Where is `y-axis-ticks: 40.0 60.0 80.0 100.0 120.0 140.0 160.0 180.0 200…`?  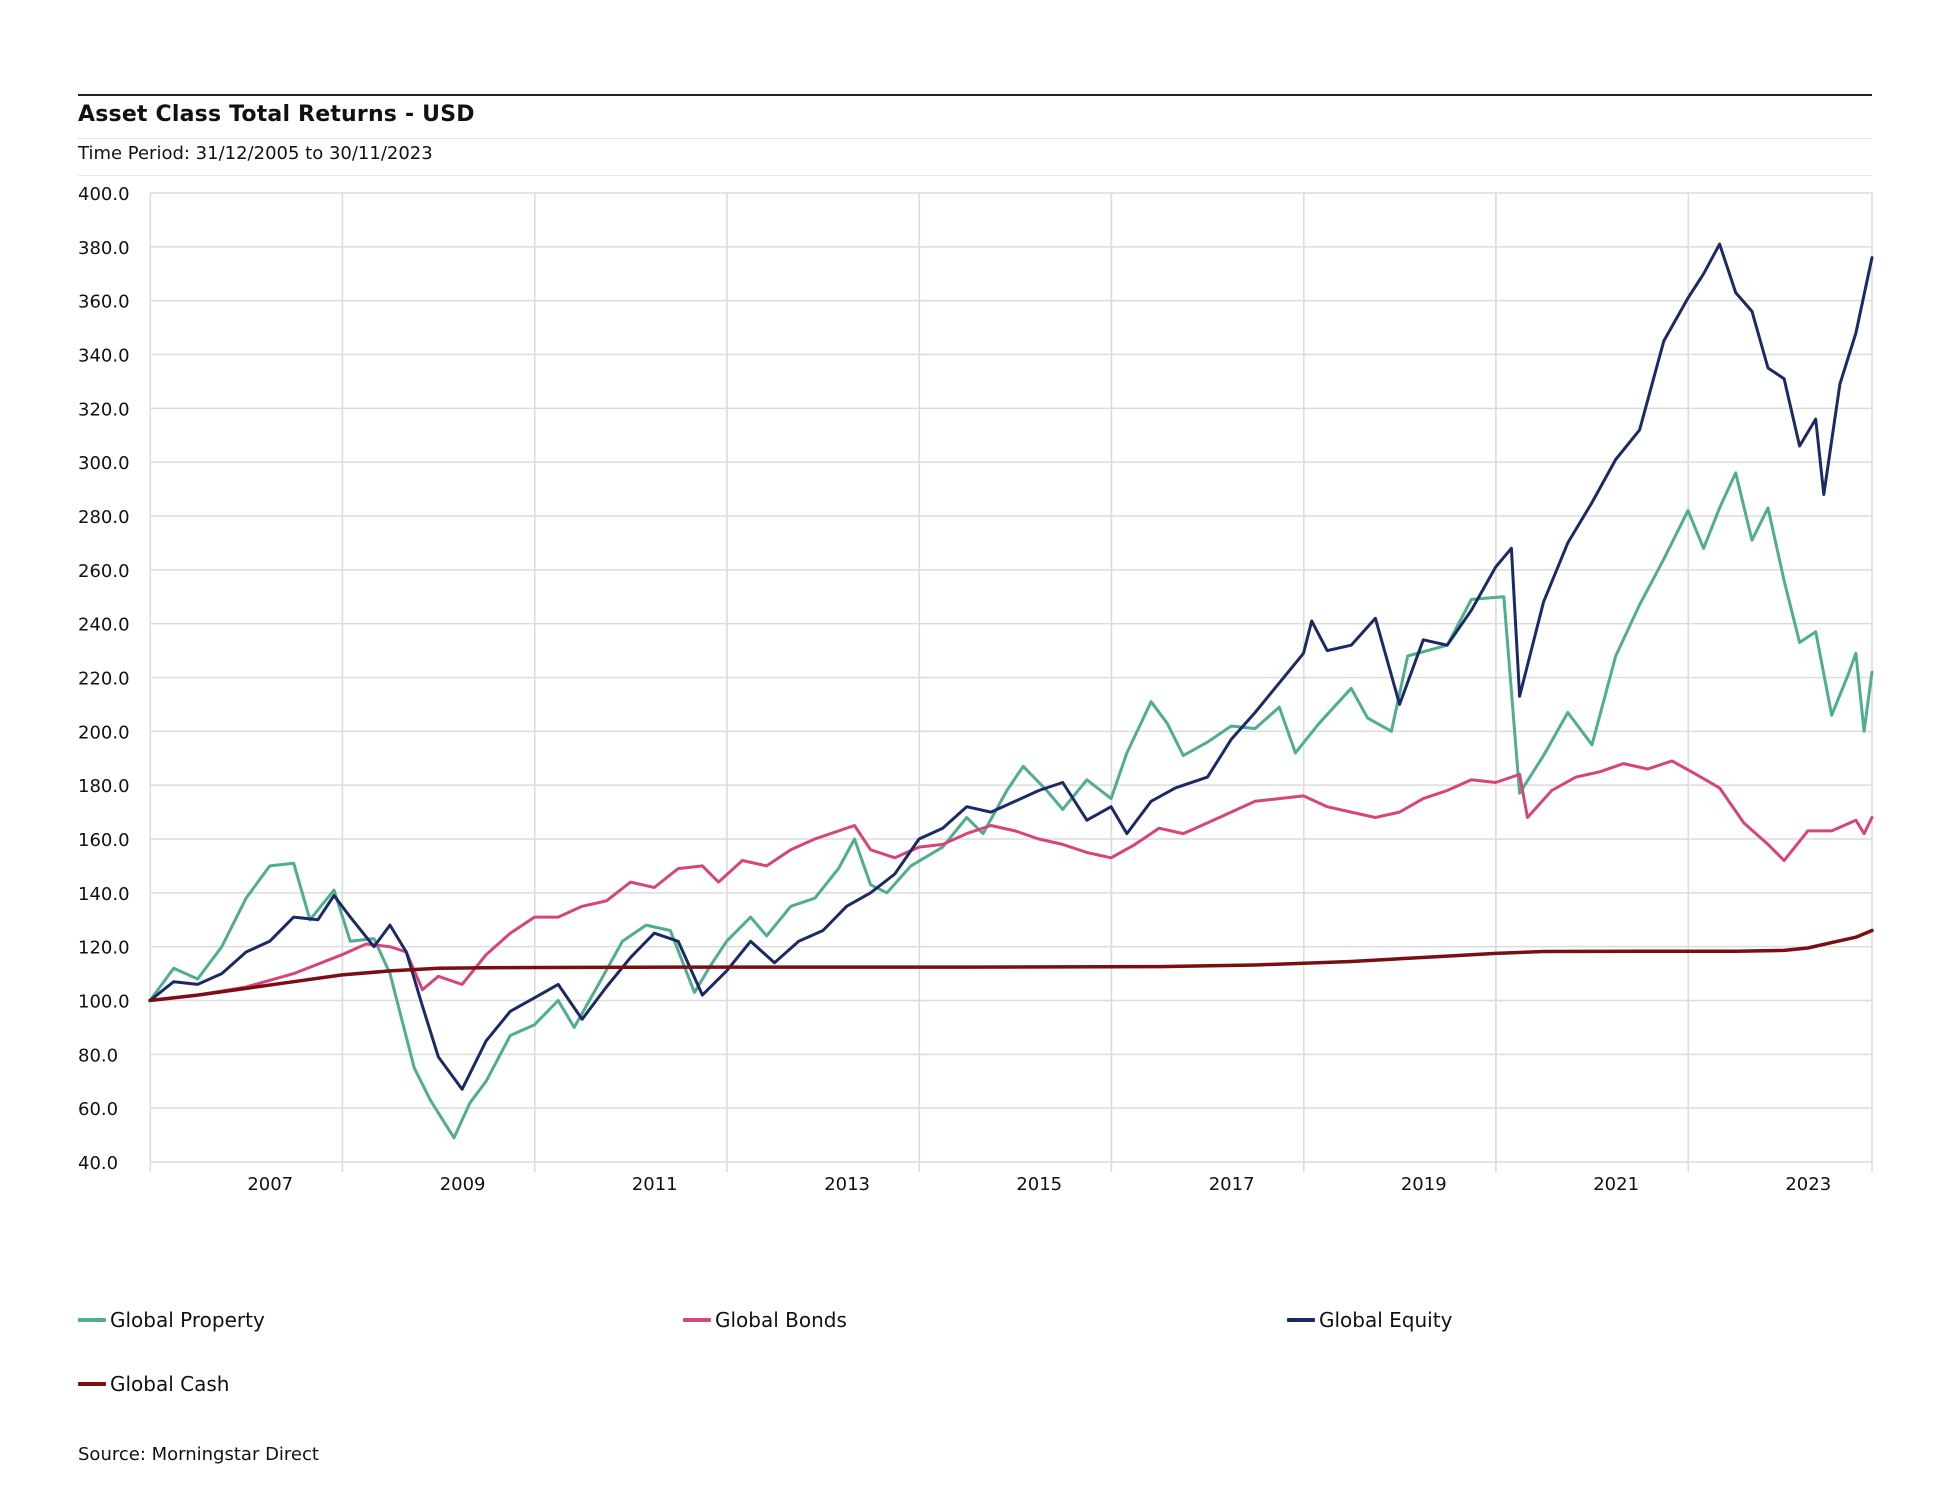 y-axis-ticks: 40.0 60.0 80.0 100.0 120.0 140.0 160.0 180.0 200… is located at coordinates (104, 679).